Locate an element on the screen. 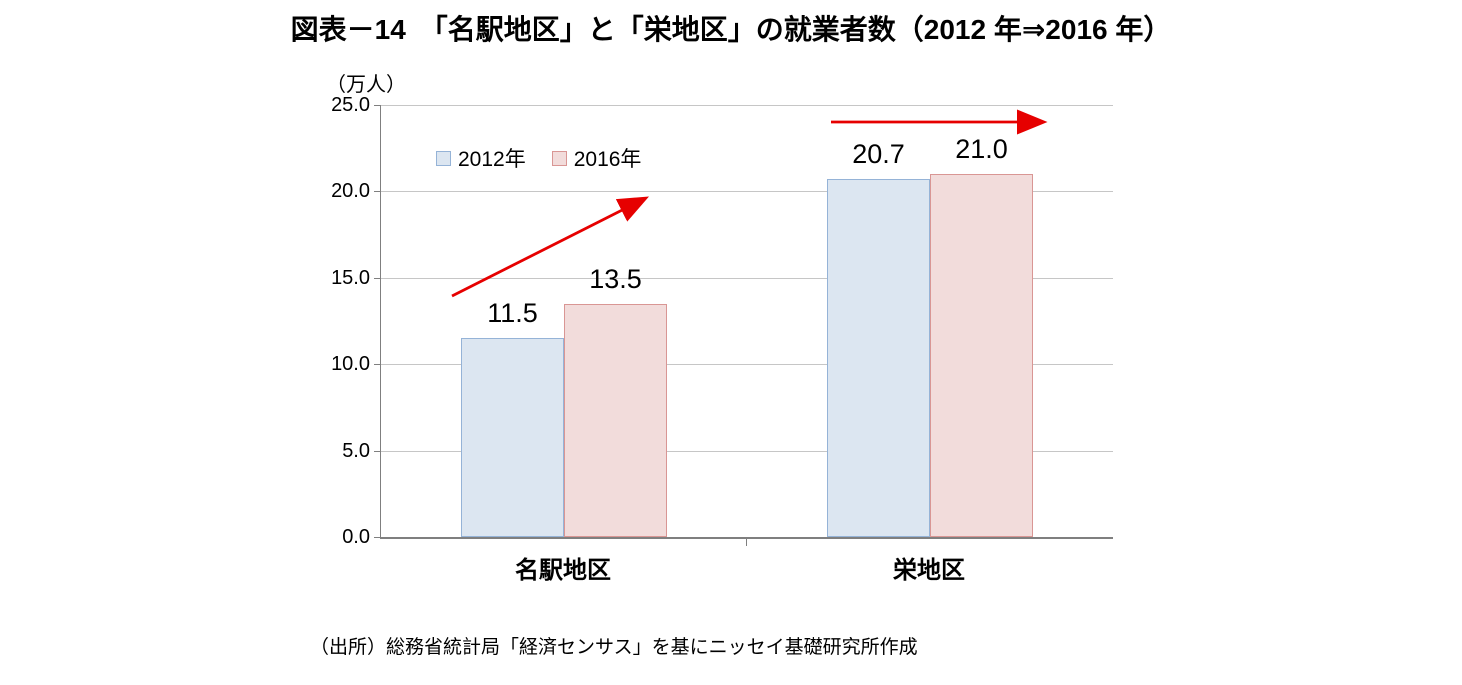 The height and width of the screenshot is (685, 1462). legend-label: 2016年 is located at coordinates (607, 159).